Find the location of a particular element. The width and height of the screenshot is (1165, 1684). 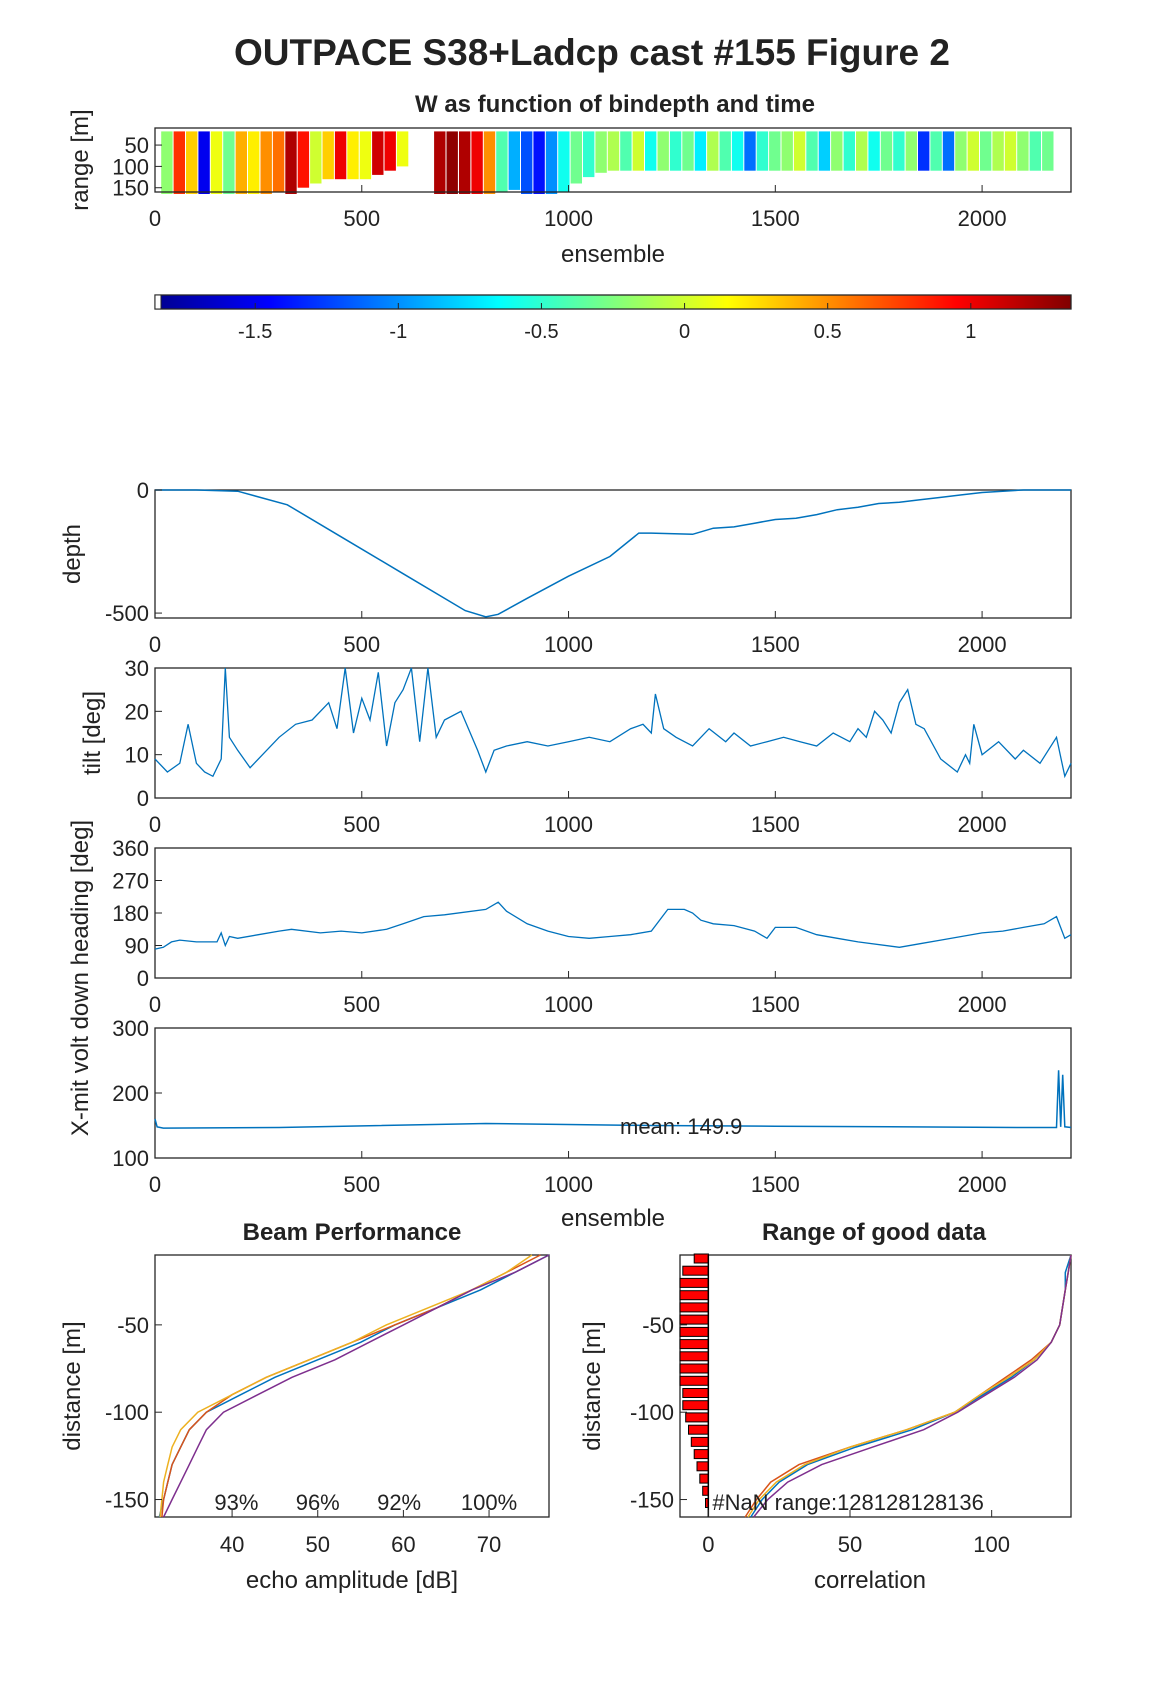

volt-xtick-label: 1000 is located at coordinates (568, 1184).